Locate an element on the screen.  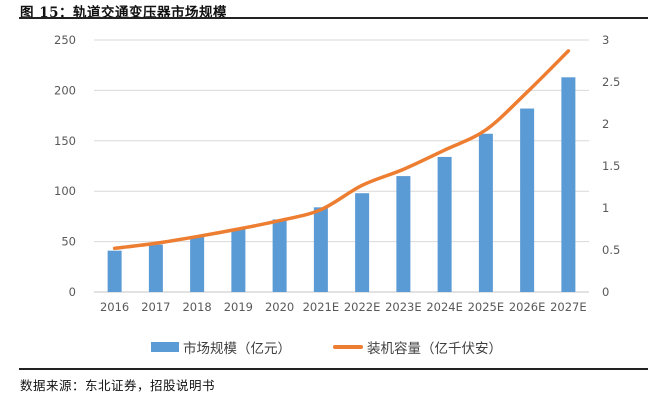
x-axis-label-2018: 2018 is located at coordinates (196, 307).